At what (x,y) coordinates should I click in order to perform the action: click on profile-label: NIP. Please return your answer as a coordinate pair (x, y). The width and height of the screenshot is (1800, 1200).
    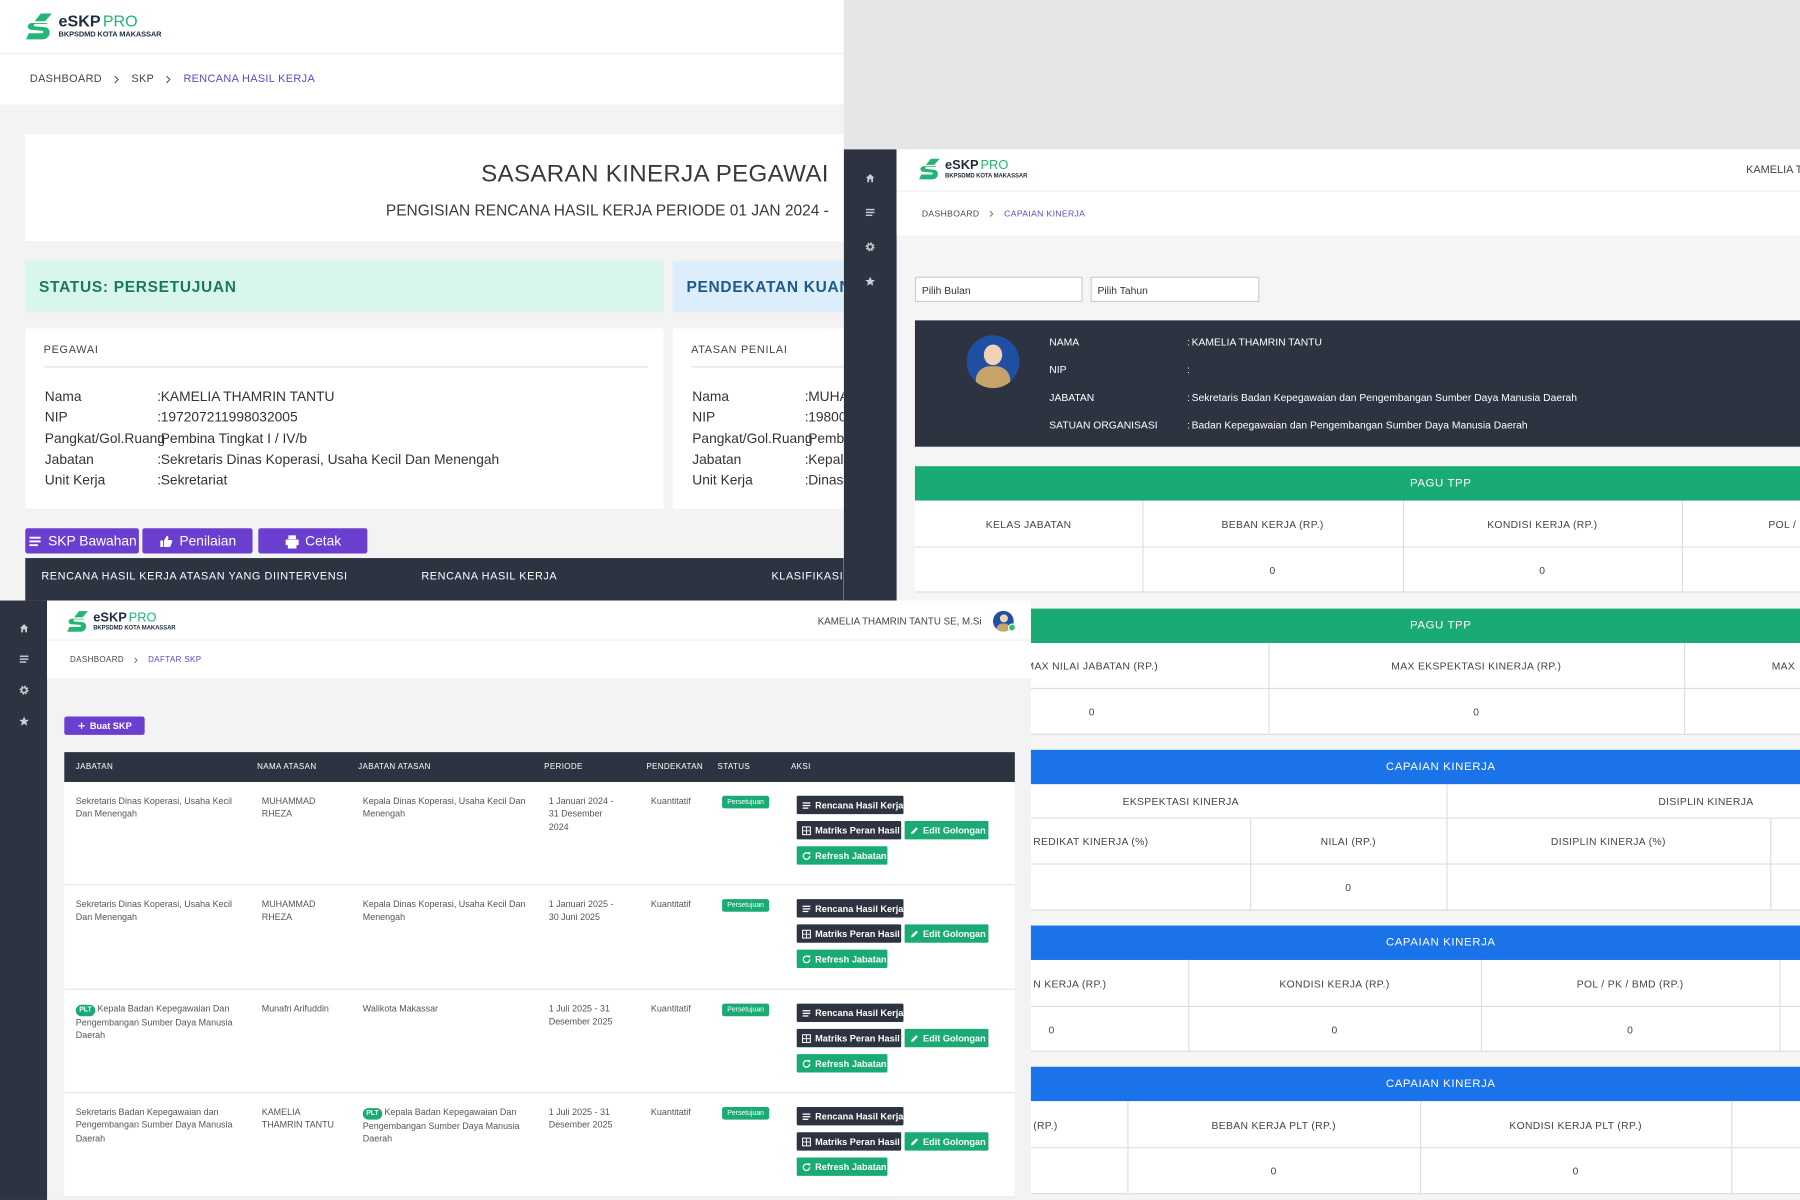
    Looking at the image, I should click on (1058, 370).